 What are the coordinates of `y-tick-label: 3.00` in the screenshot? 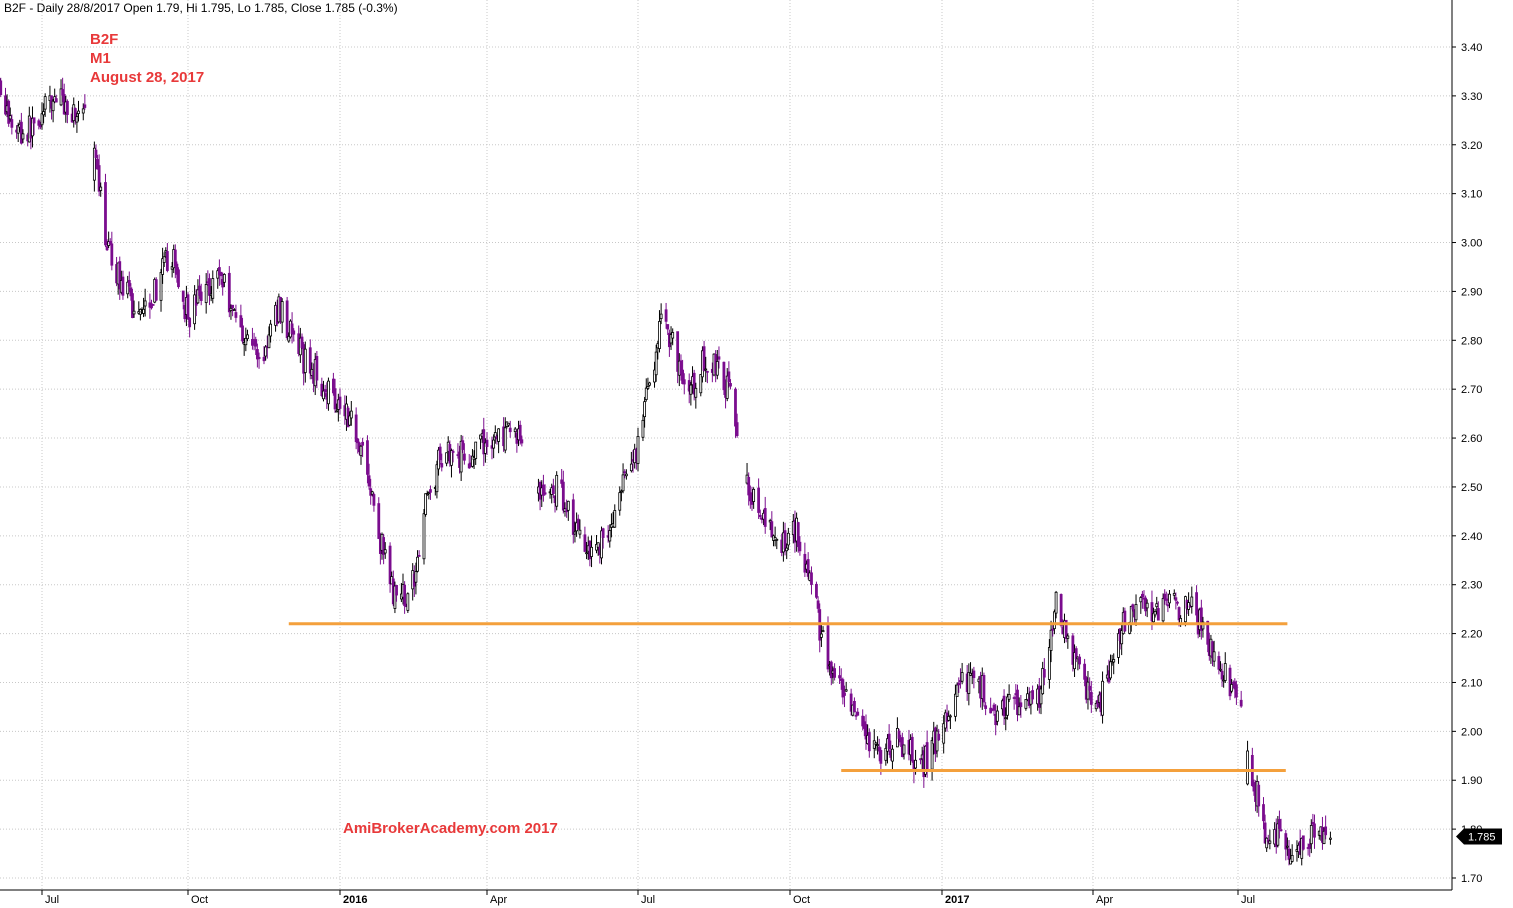 It's located at (1471, 244).